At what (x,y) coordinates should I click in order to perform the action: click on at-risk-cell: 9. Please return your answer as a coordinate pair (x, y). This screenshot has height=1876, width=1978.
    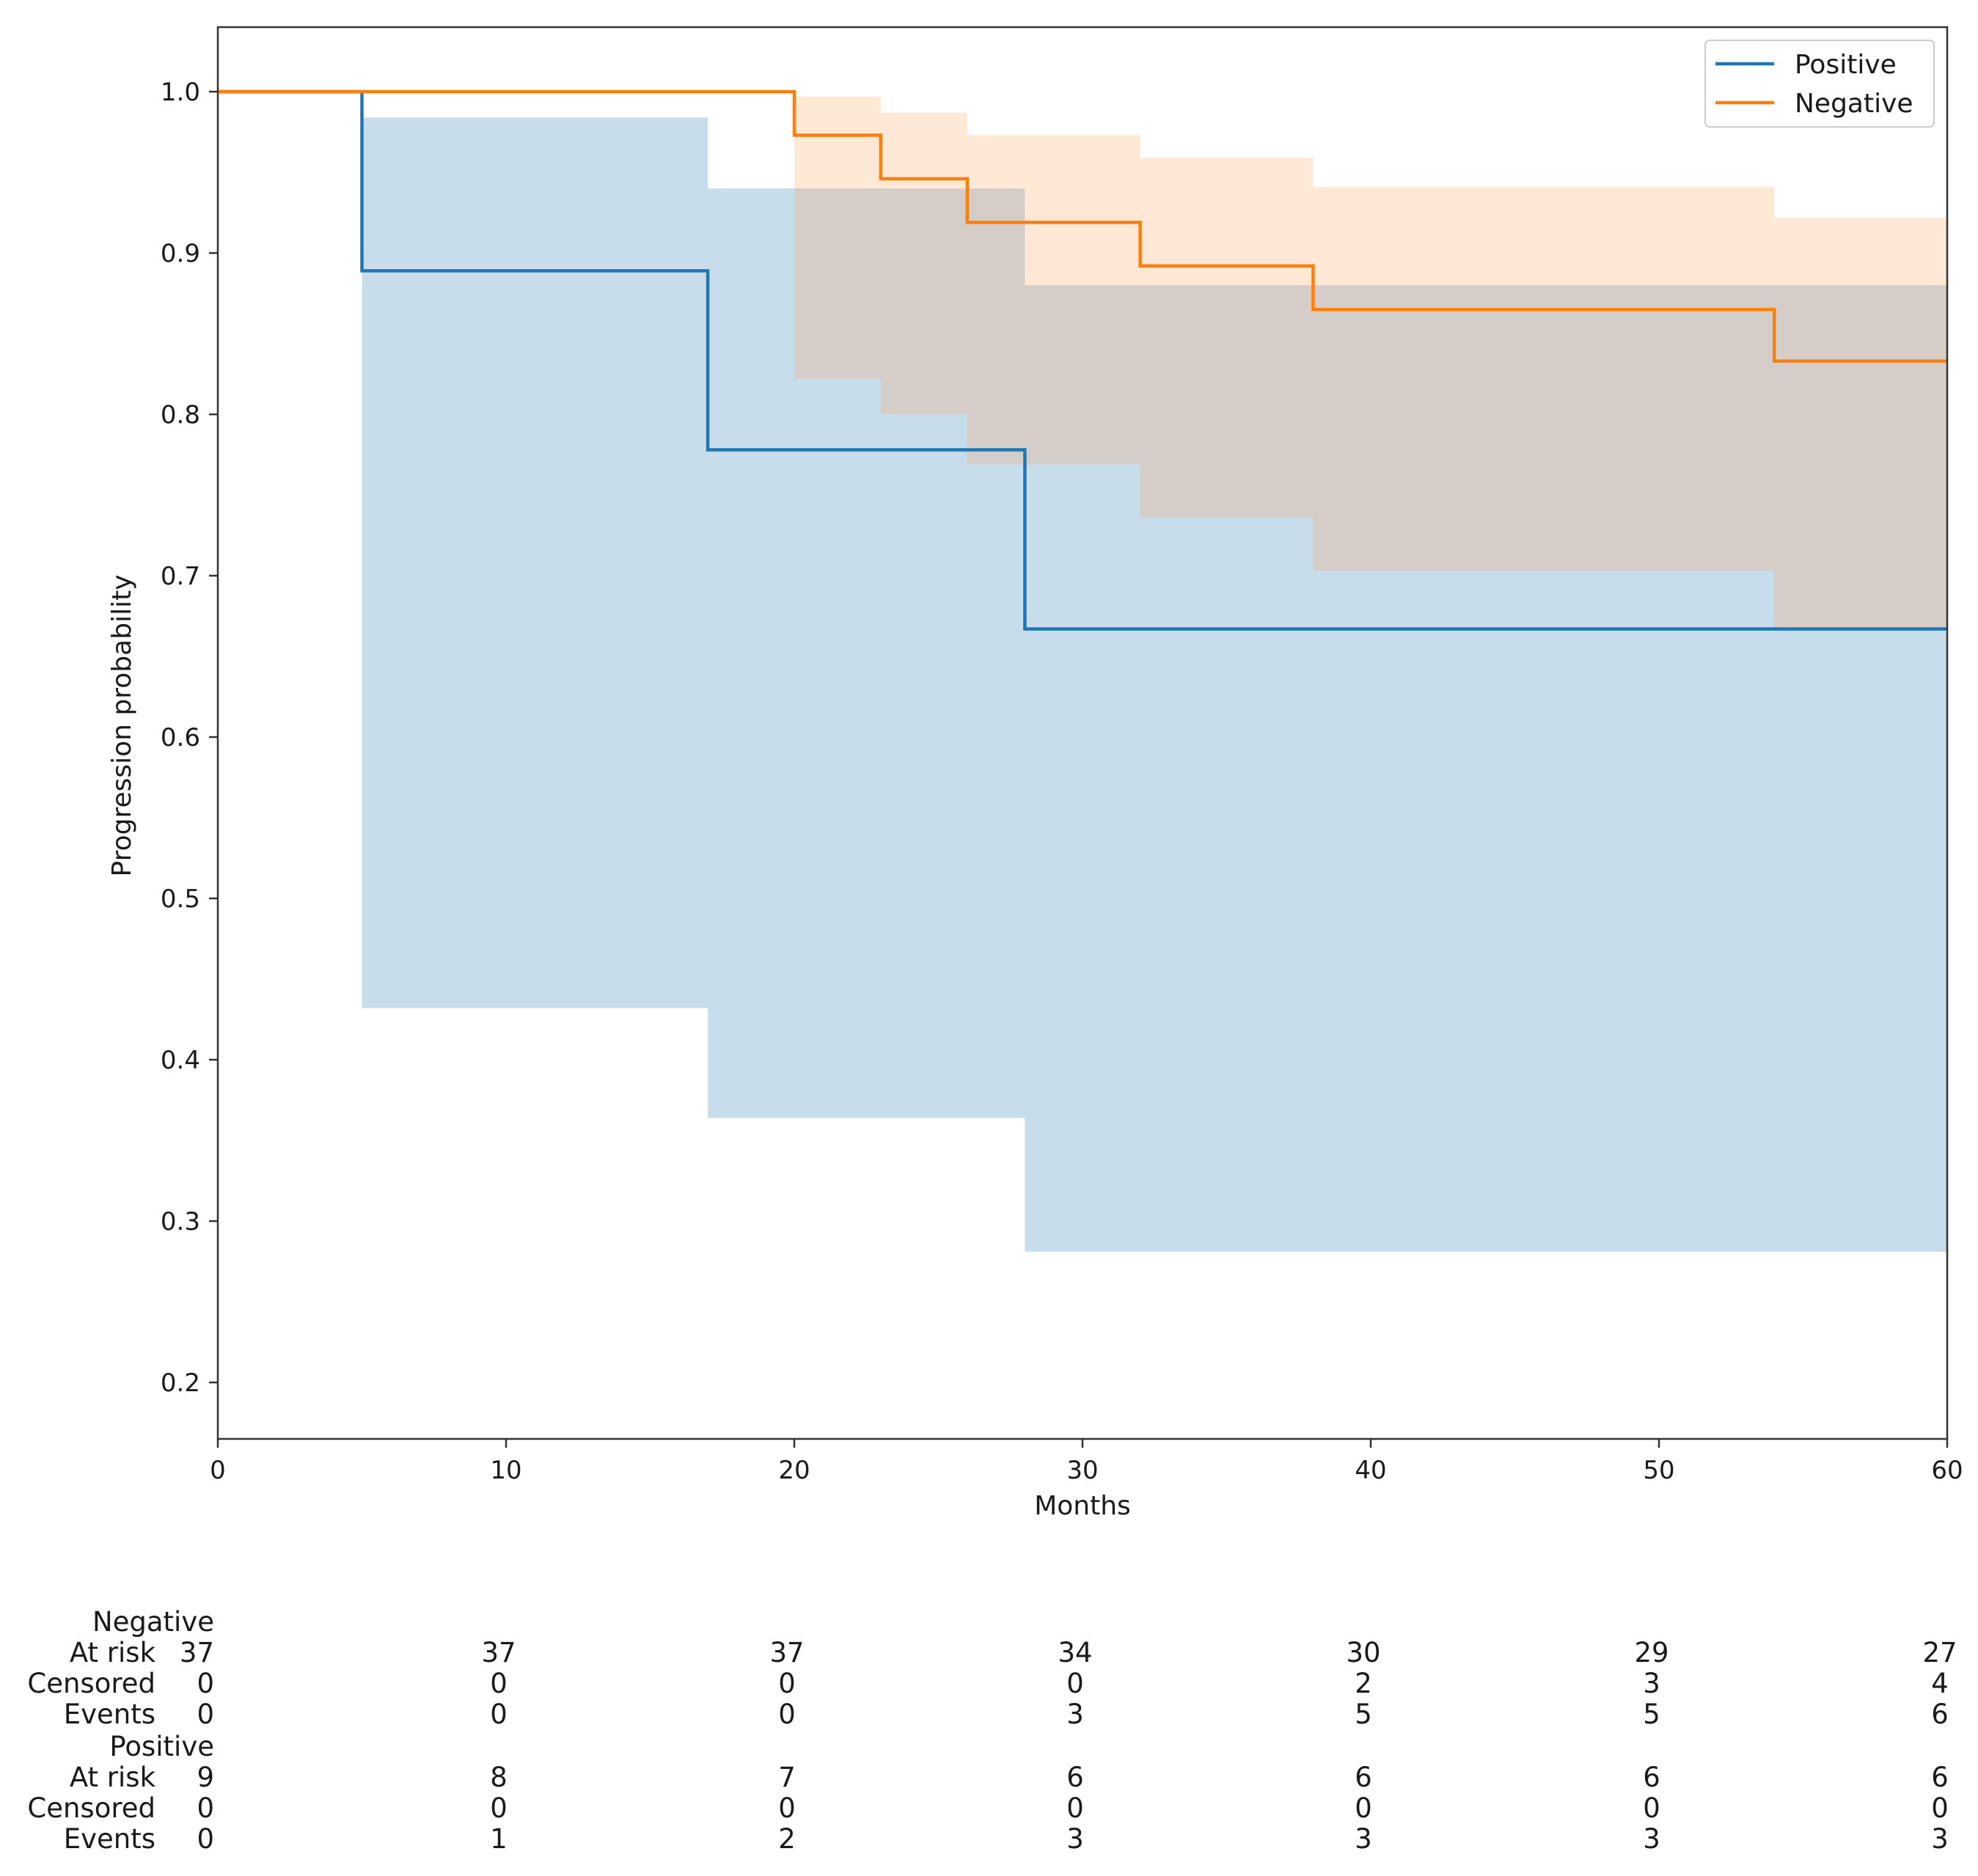
    Looking at the image, I should click on (205, 1777).